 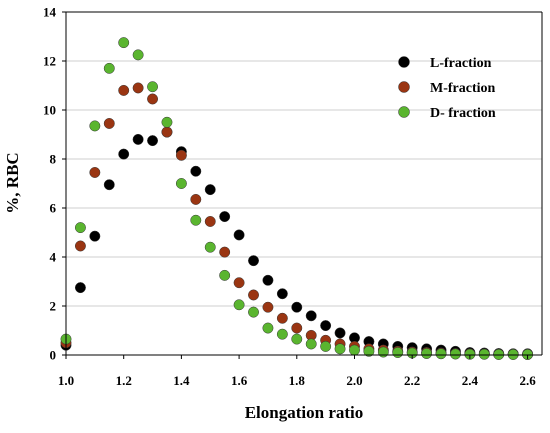 I want to click on x-tick-label: 1.0, so click(x=66, y=380).